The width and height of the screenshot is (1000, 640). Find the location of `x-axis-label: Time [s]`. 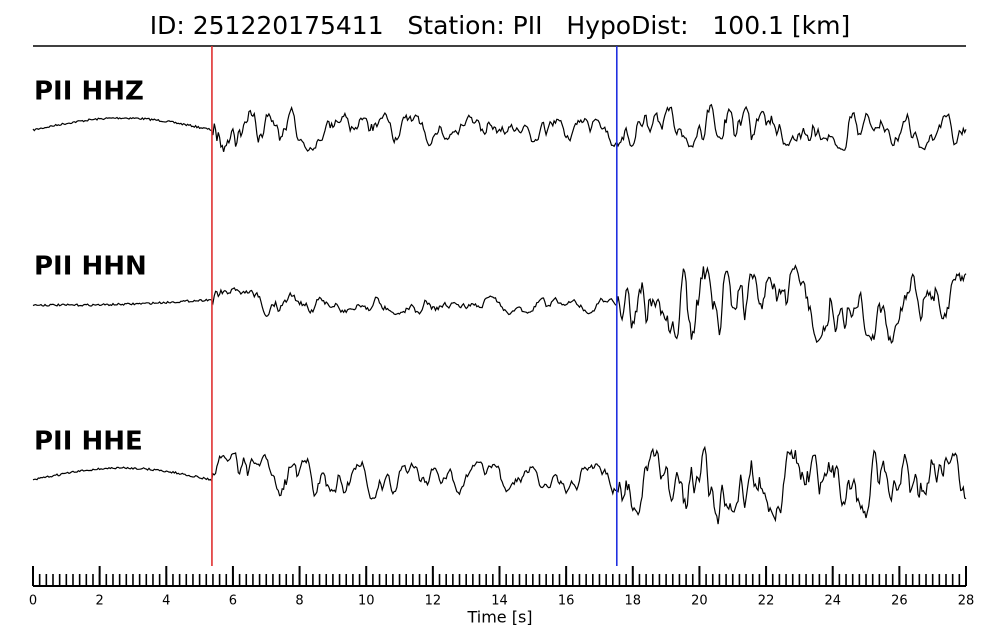

x-axis-label: Time [s] is located at coordinates (499, 617).